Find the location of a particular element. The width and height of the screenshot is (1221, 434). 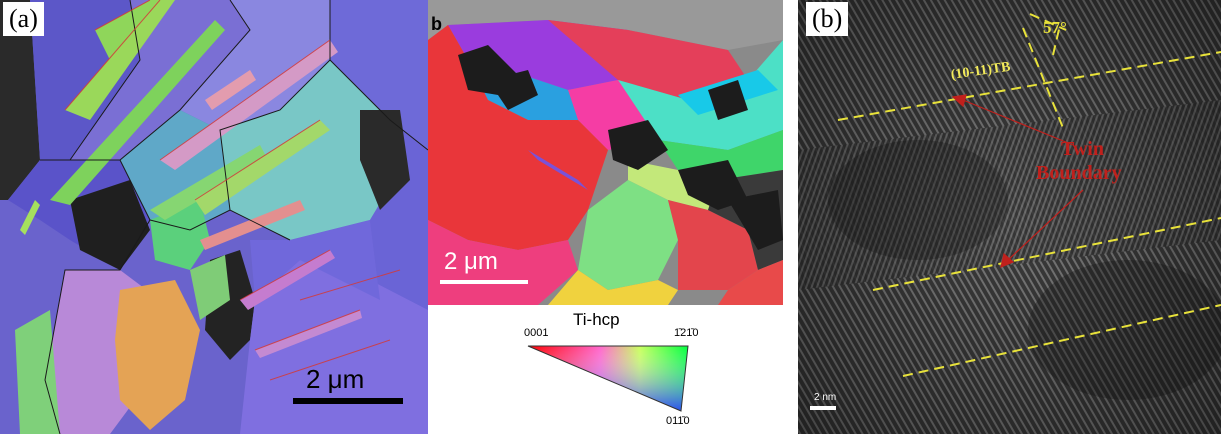

scale-bar-label-b: 2 μm is located at coordinates (471, 261).